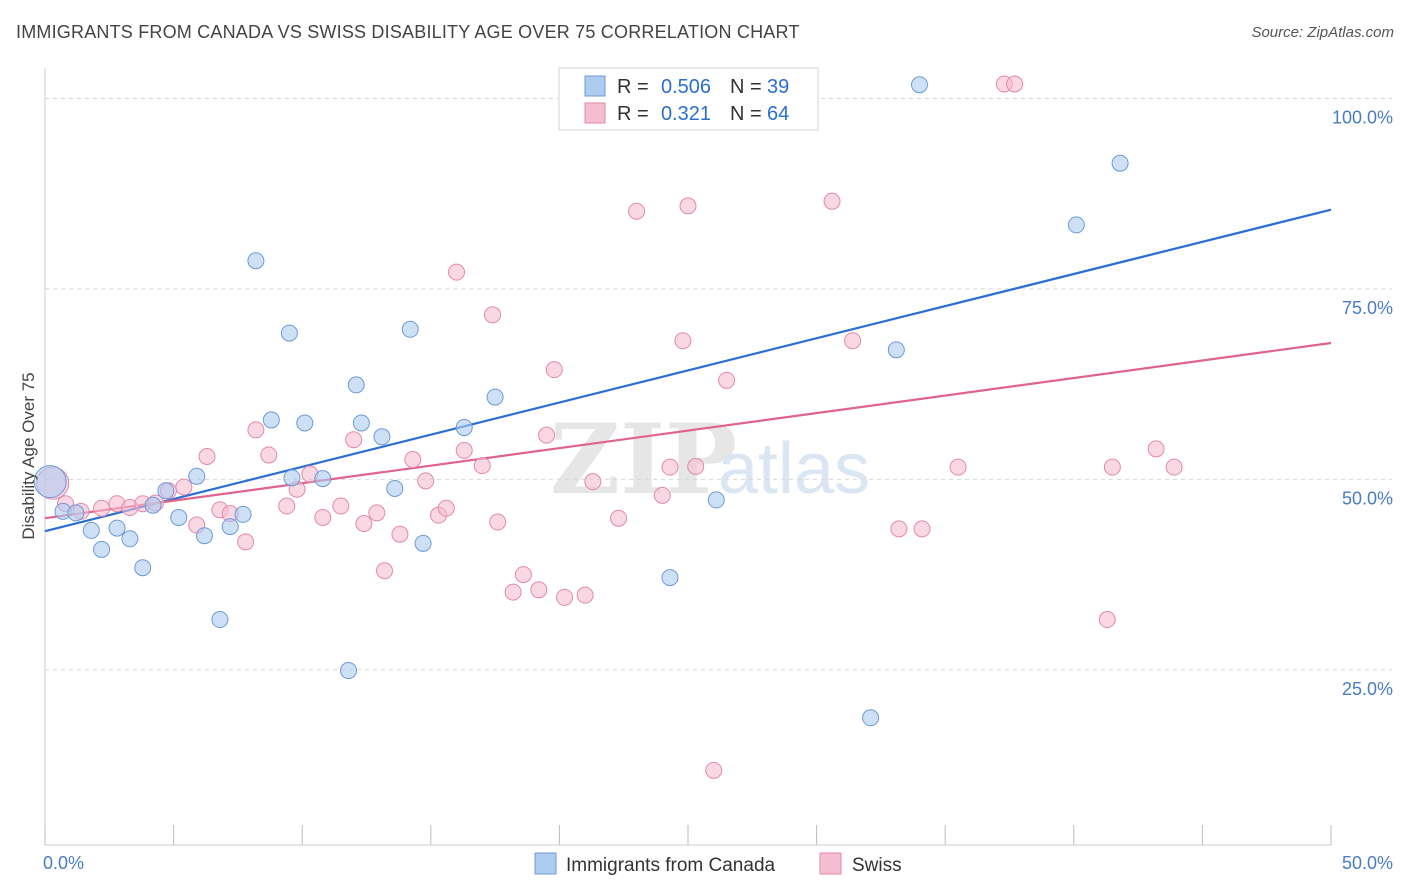 The image size is (1406, 892). What do you see at coordinates (1367, 689) in the screenshot?
I see `y-tick-label: 25.0%` at bounding box center [1367, 689].